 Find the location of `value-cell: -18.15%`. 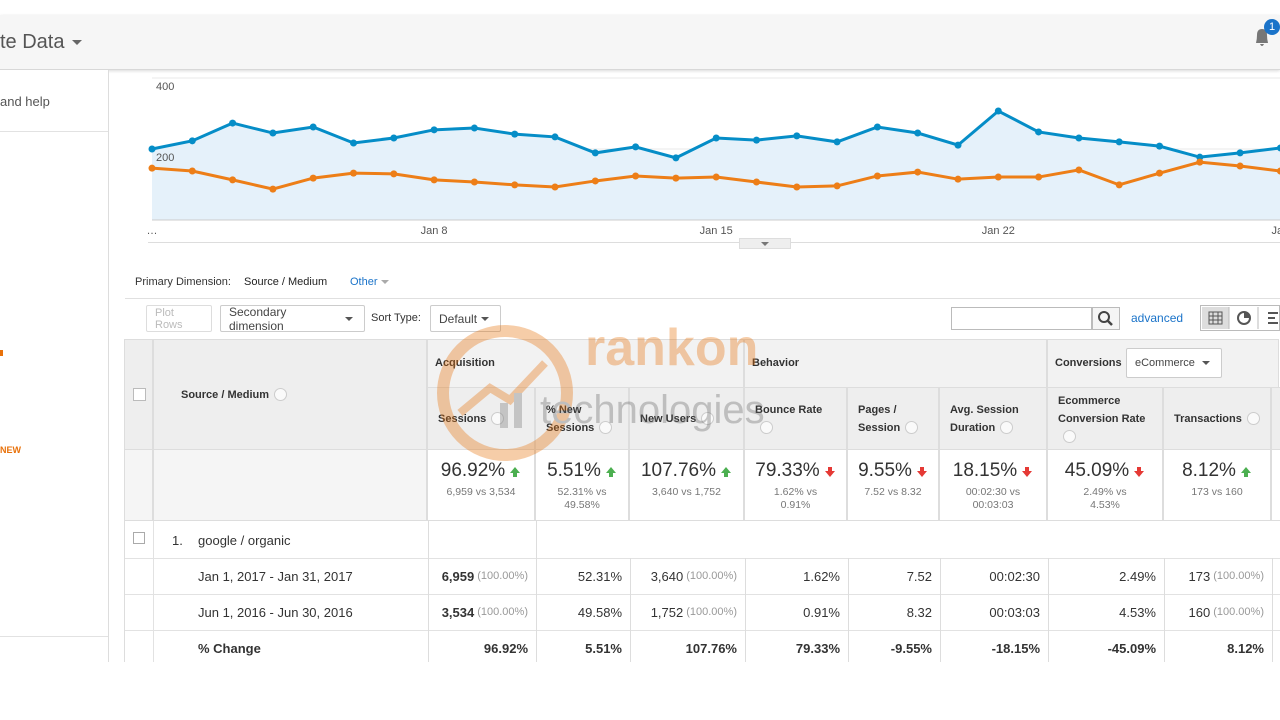

value-cell: -18.15% is located at coordinates (994, 646).